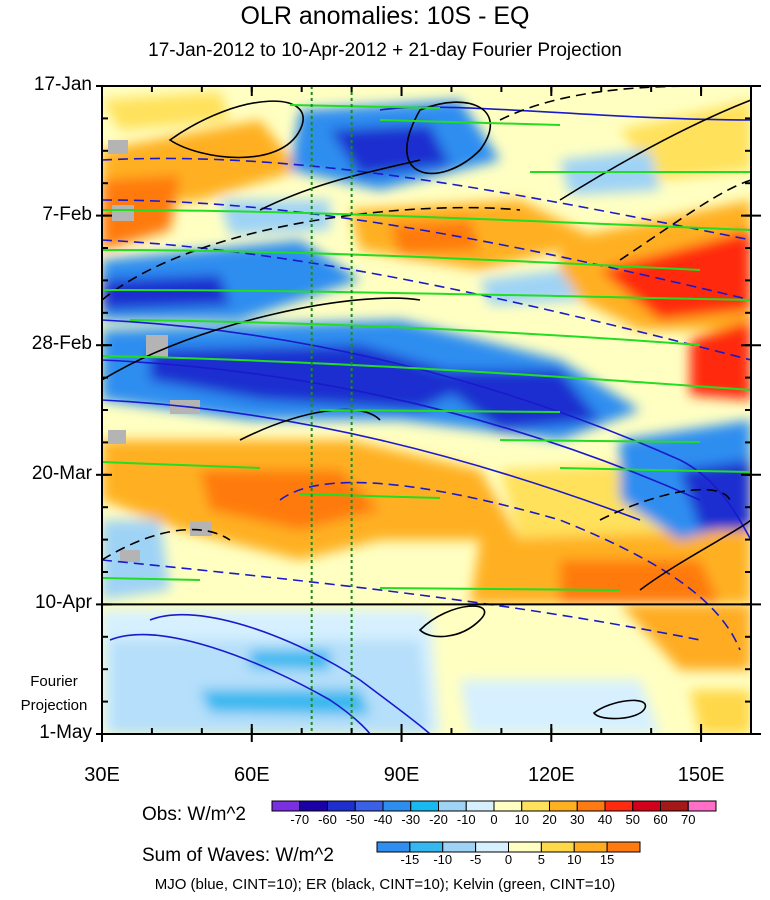  Describe the element at coordinates (331, 410) in the screenshot. I see `reference-longitude-lines` at that location.